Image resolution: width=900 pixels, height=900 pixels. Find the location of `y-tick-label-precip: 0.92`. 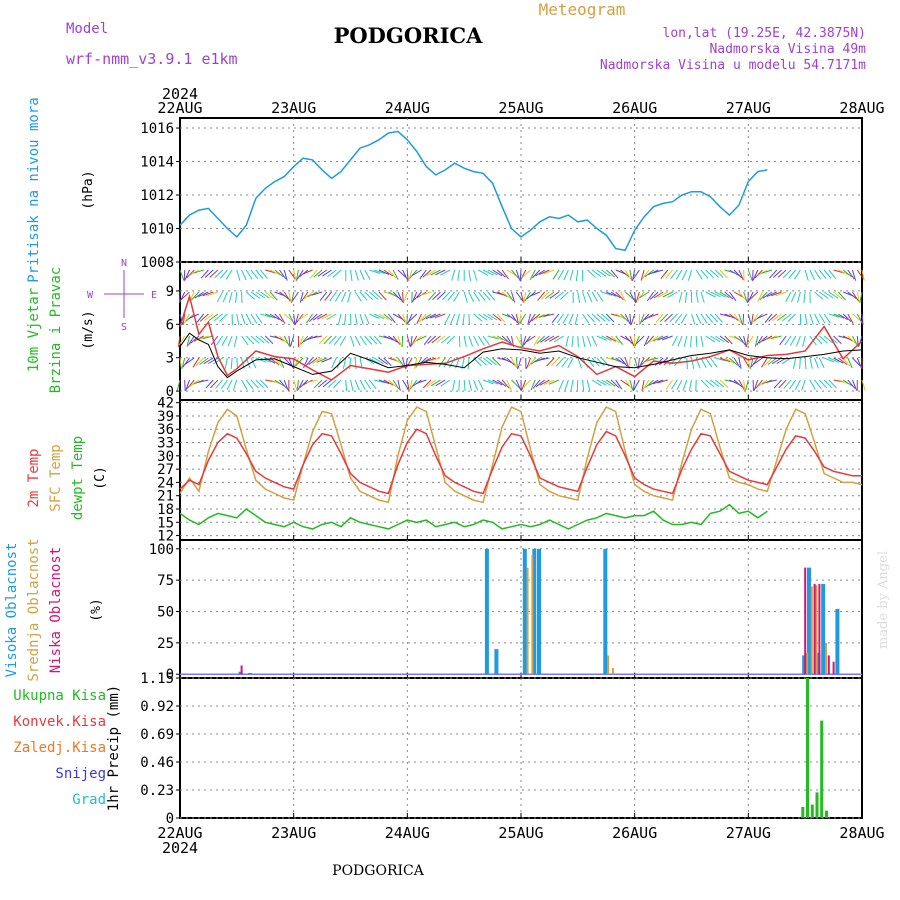

y-tick-label-precip: 0.92 is located at coordinates (157, 707).